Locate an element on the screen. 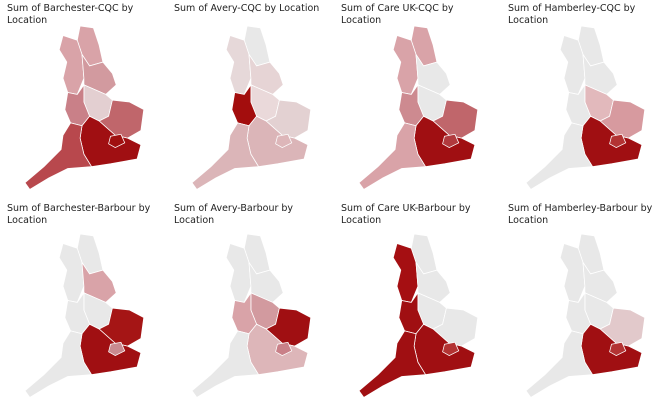 This screenshot has height=406, width=671. map-title: Sum of Avery-CQC by Location is located at coordinates (247, 8).